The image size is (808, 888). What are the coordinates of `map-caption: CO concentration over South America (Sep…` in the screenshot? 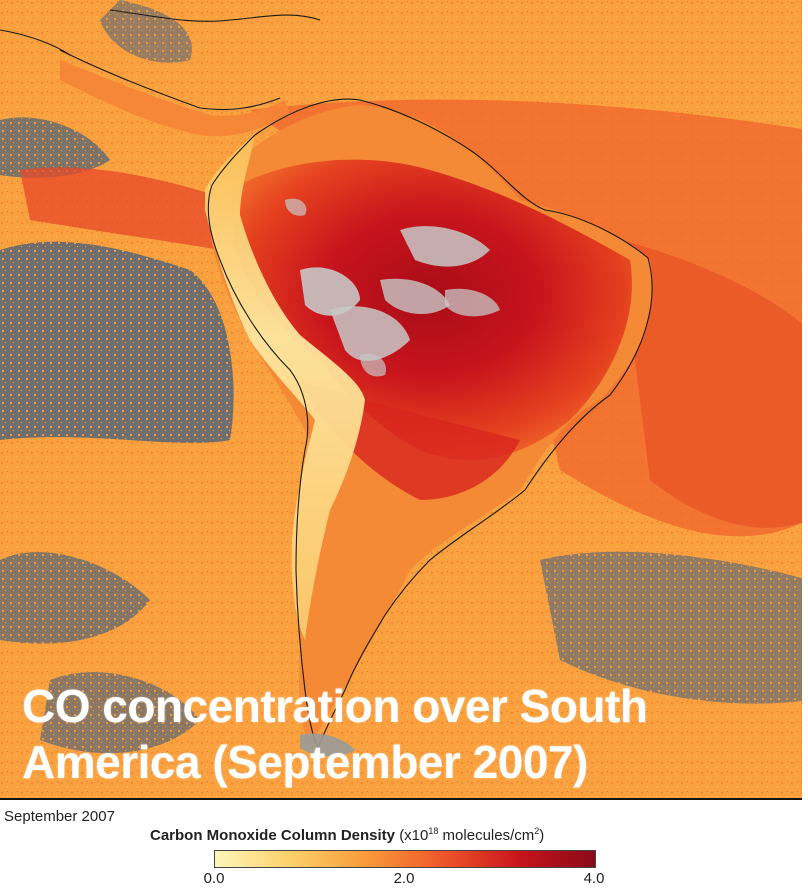 It's located at (407, 734).